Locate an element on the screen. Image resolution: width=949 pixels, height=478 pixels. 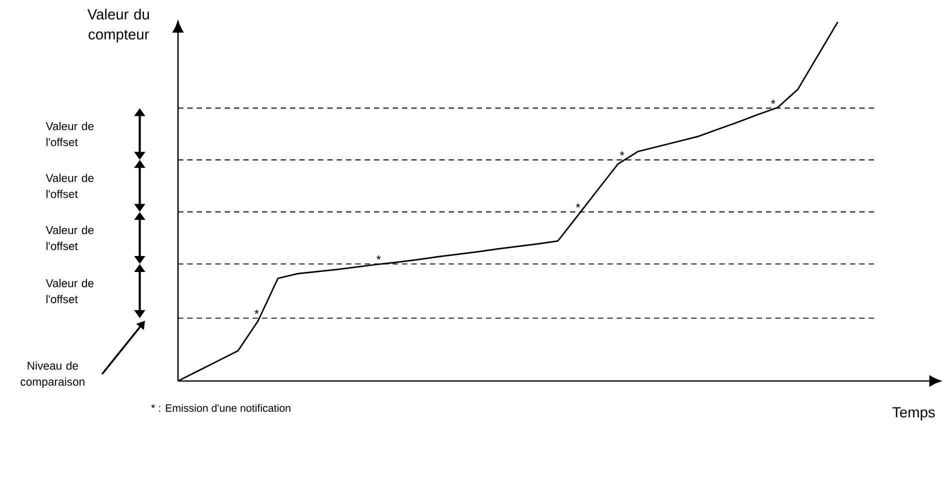
text: * : Emission d'une notification is located at coordinates (220, 408).